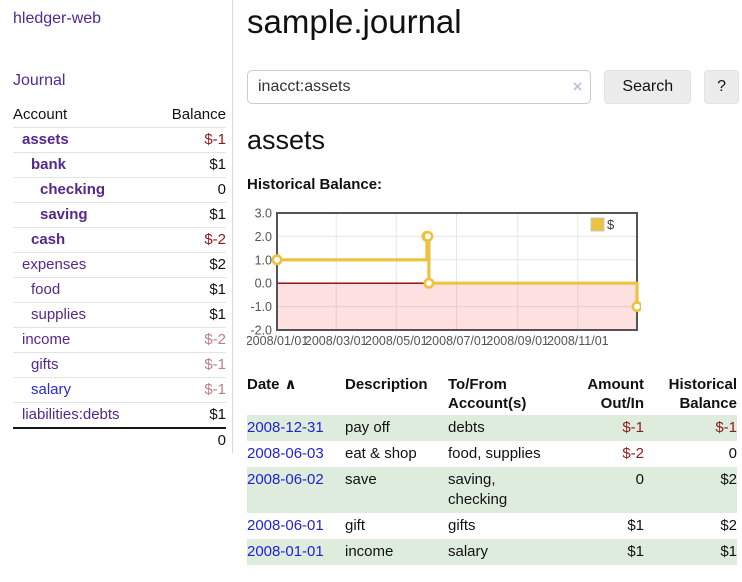  What do you see at coordinates (45, 364) in the screenshot?
I see `account-link-gifts: gifts` at bounding box center [45, 364].